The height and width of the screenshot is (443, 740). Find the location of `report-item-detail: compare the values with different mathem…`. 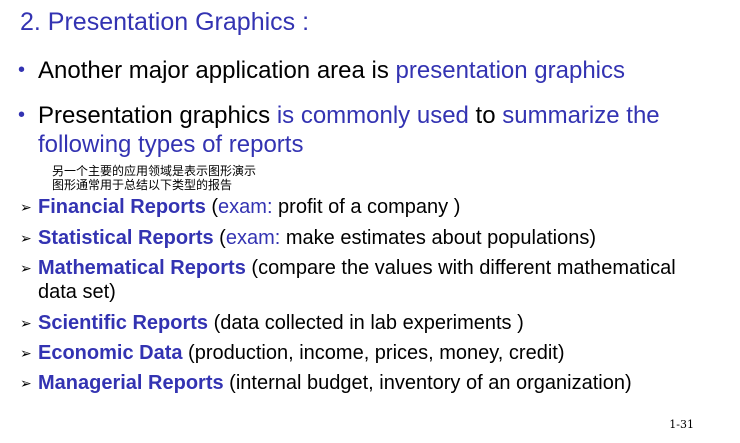

report-item-detail: compare the values with different mathem… is located at coordinates (357, 280).